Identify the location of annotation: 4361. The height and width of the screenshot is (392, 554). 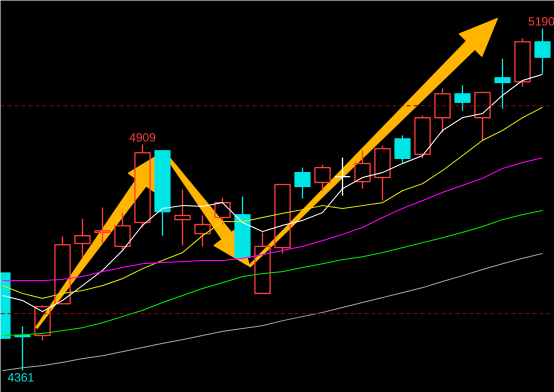
(21, 377).